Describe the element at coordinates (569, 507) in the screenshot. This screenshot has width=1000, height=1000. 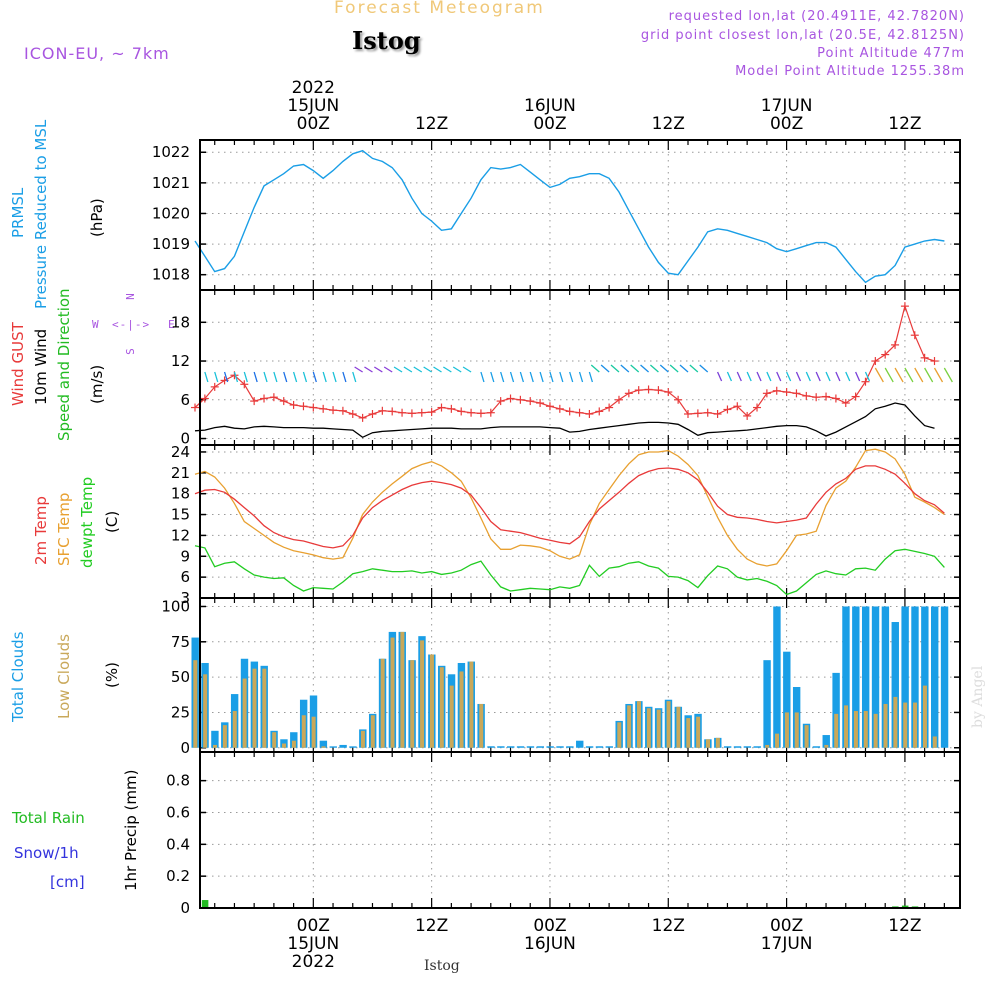
I see `sfc-temp-series` at that location.